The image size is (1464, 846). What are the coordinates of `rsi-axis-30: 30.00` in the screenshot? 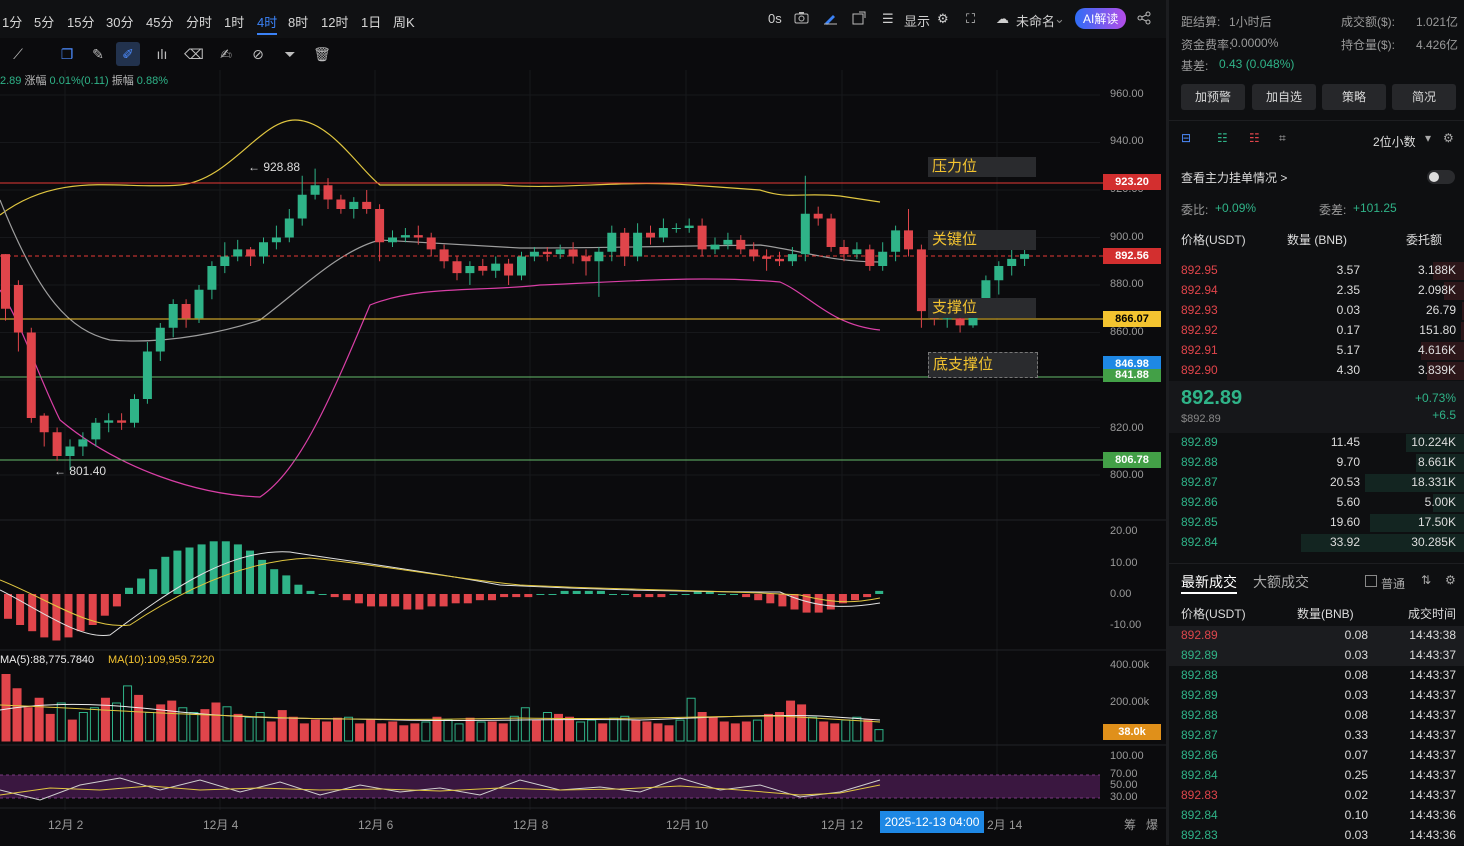 It's located at (1124, 797).